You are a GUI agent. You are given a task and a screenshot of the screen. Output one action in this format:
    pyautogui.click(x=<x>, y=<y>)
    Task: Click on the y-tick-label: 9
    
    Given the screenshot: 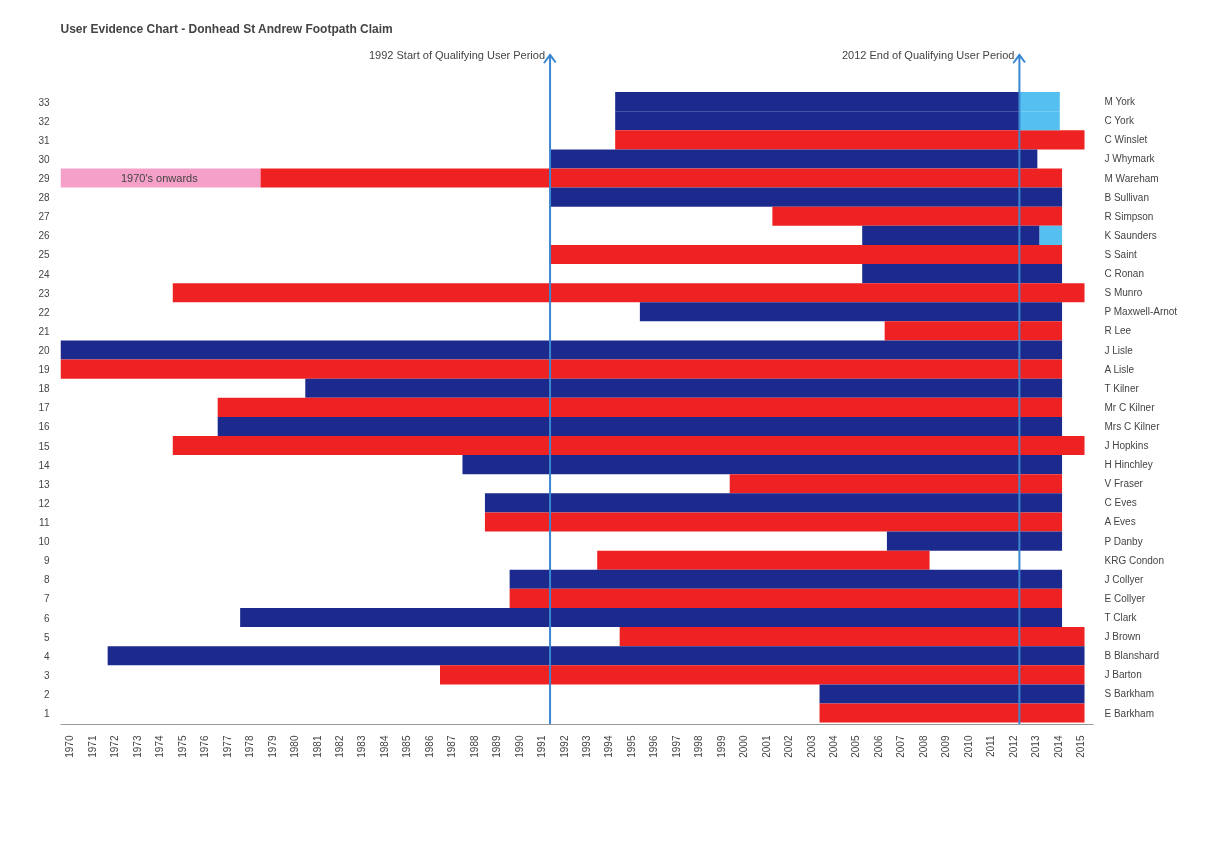 What is the action you would take?
    pyautogui.click(x=46, y=561)
    